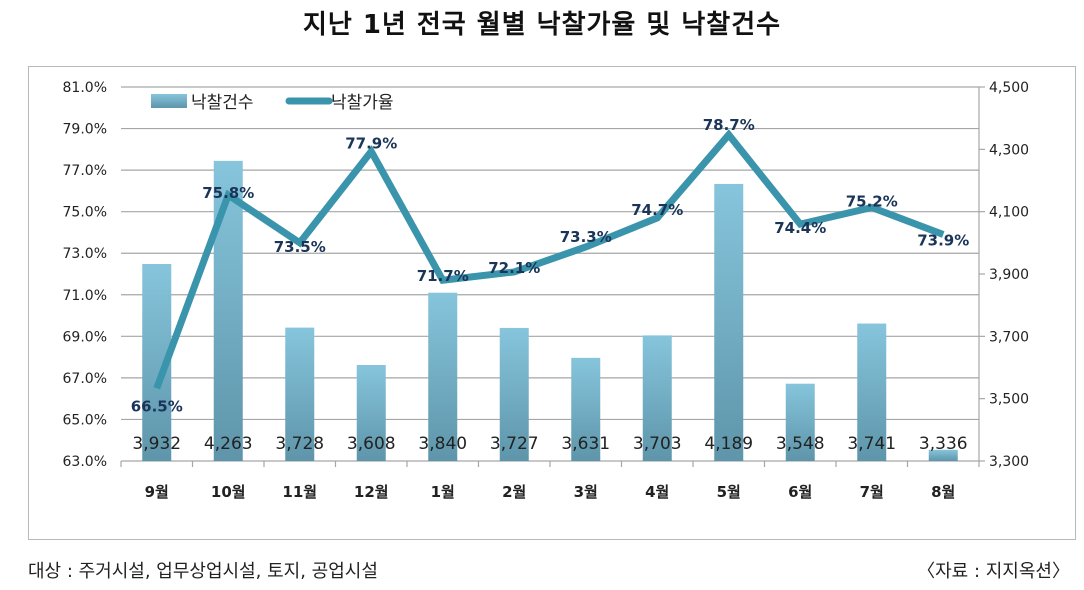 The height and width of the screenshot is (590, 1084). What do you see at coordinates (993, 571) in the screenshot?
I see `source-note: 〈자료 : 지지옥션〉` at bounding box center [993, 571].